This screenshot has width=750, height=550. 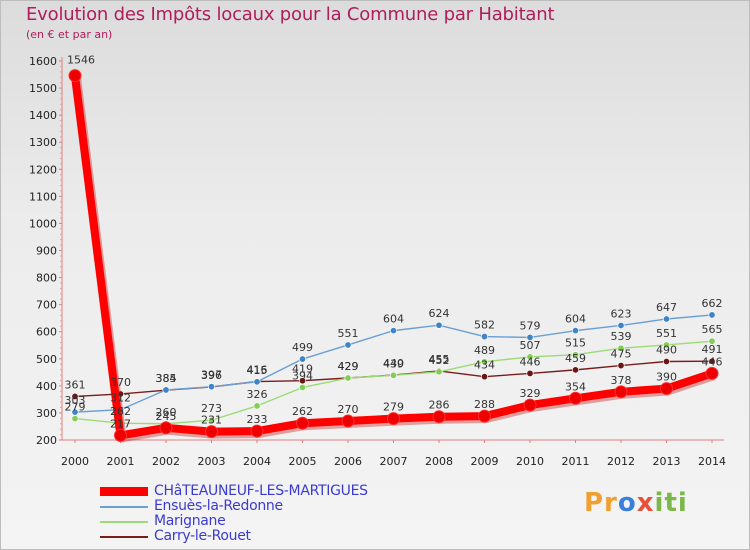 I want to click on proxiti-logo: Proxiti, so click(x=636, y=503).